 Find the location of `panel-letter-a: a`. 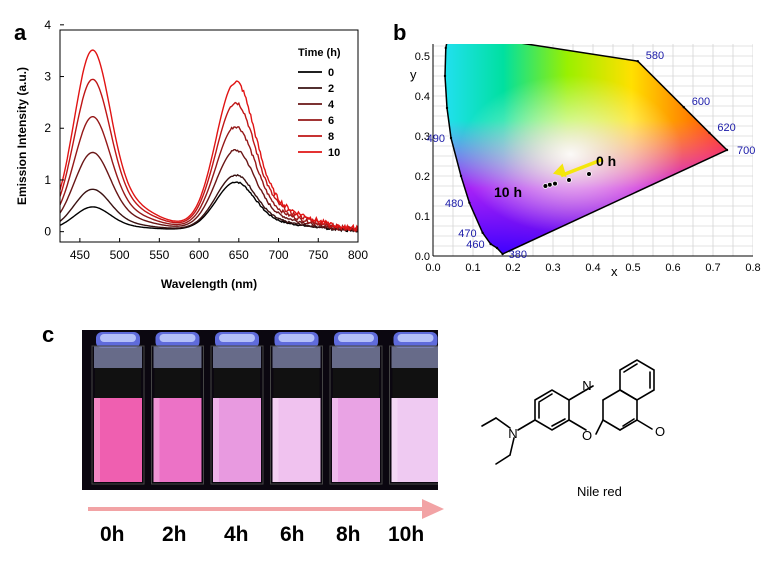

panel-letter-a: a is located at coordinates (20, 32).